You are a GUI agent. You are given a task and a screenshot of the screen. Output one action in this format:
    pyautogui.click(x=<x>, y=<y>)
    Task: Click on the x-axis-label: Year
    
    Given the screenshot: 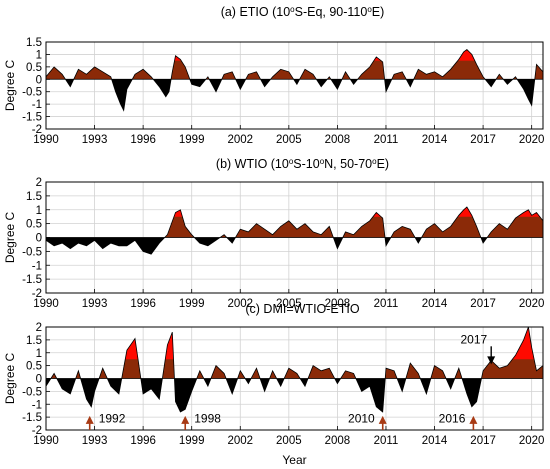 What is the action you would take?
    pyautogui.click(x=294, y=460)
    